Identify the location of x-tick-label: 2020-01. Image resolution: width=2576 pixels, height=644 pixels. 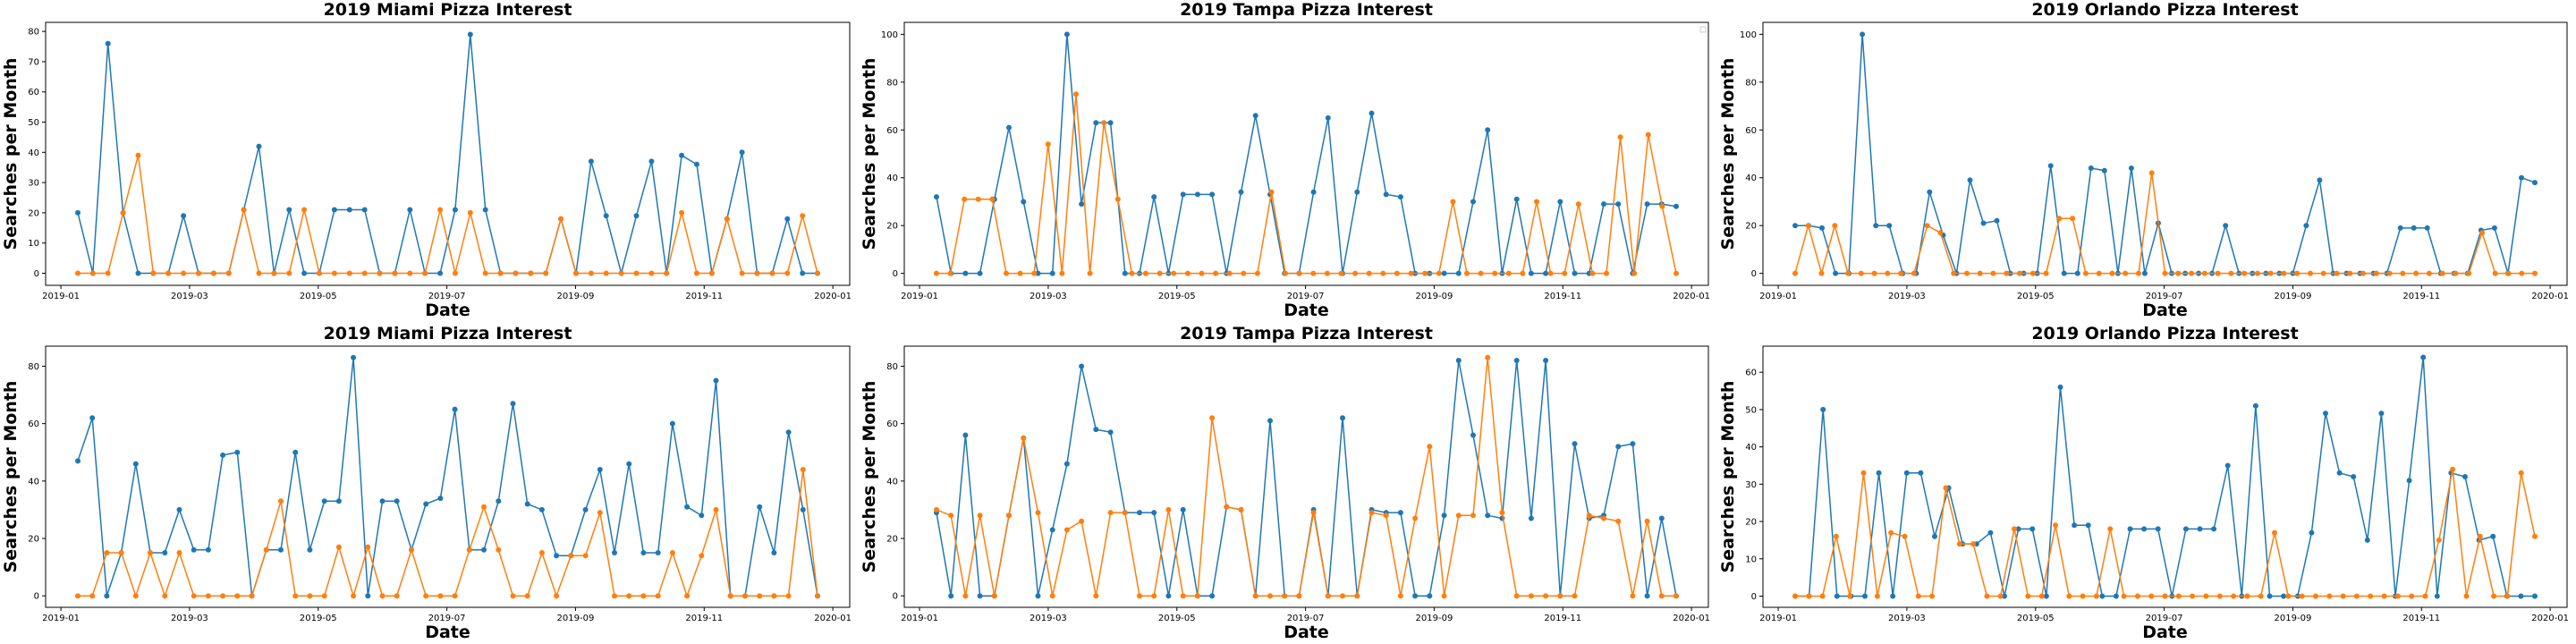
(1691, 296).